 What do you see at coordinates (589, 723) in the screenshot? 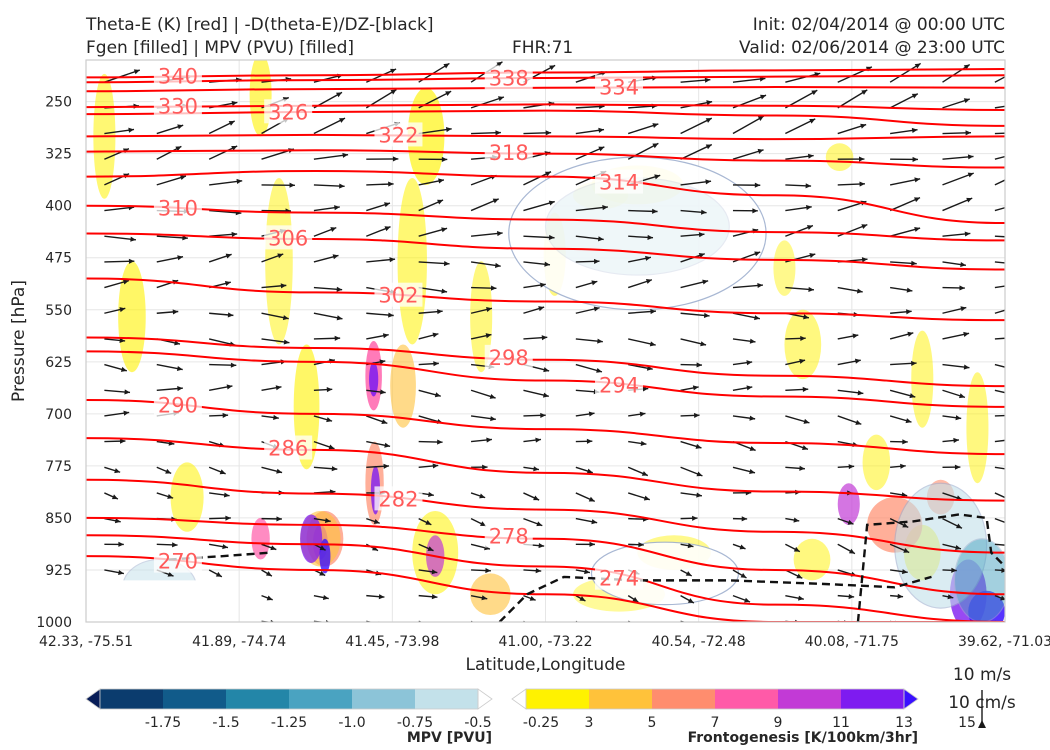
I see `colorbar-tick: 3` at bounding box center [589, 723].